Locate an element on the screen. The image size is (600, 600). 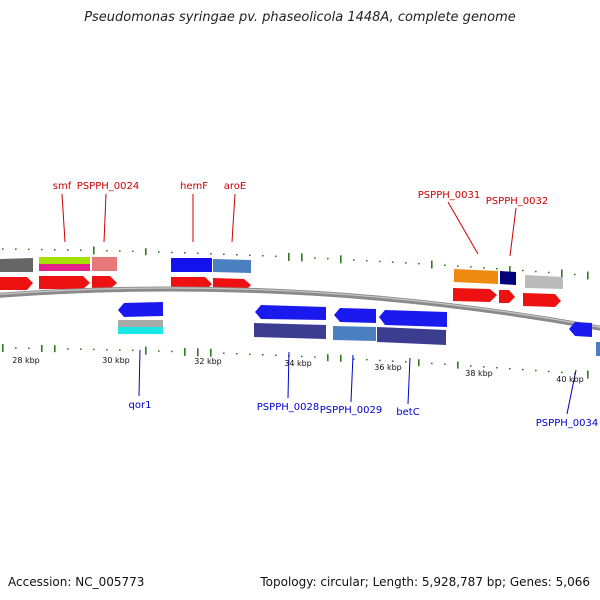
gene-label-PSPPH_0034: PSPPH_0034 is located at coordinates (567, 423).